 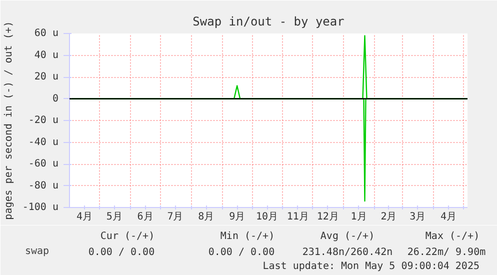 I want to click on y-tick-label: 20 u, so click(x=46, y=77).